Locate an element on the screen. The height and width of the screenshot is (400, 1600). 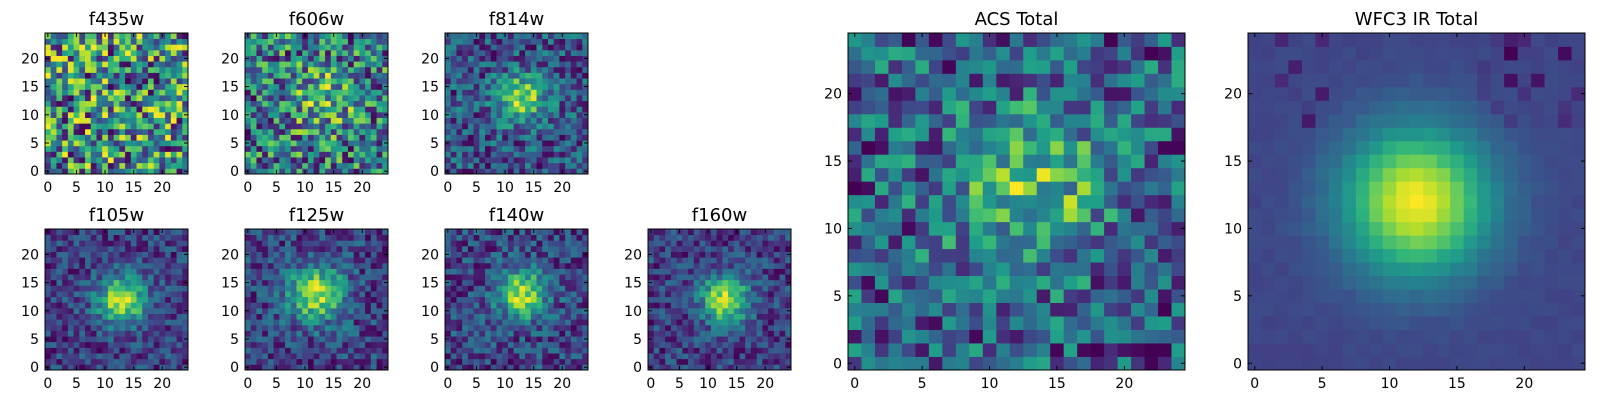
y-tick-label: 5 is located at coordinates (34, 340).